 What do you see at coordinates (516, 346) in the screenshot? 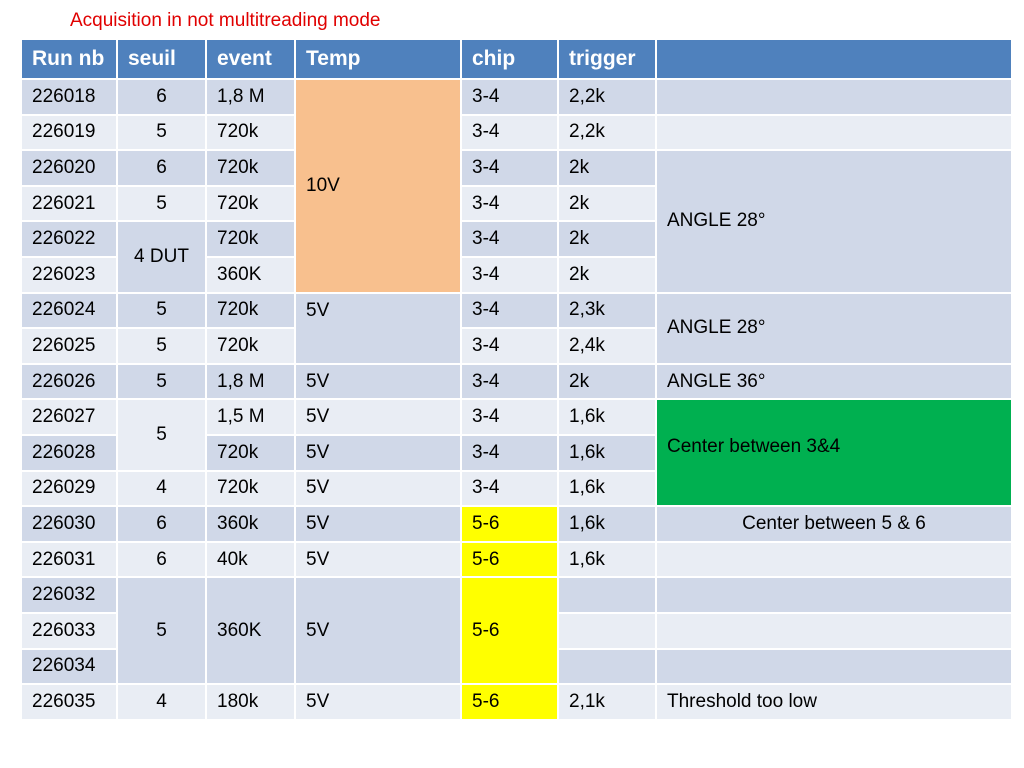
I see `table-row: 226025 5 720k 3-4 2,4k` at bounding box center [516, 346].